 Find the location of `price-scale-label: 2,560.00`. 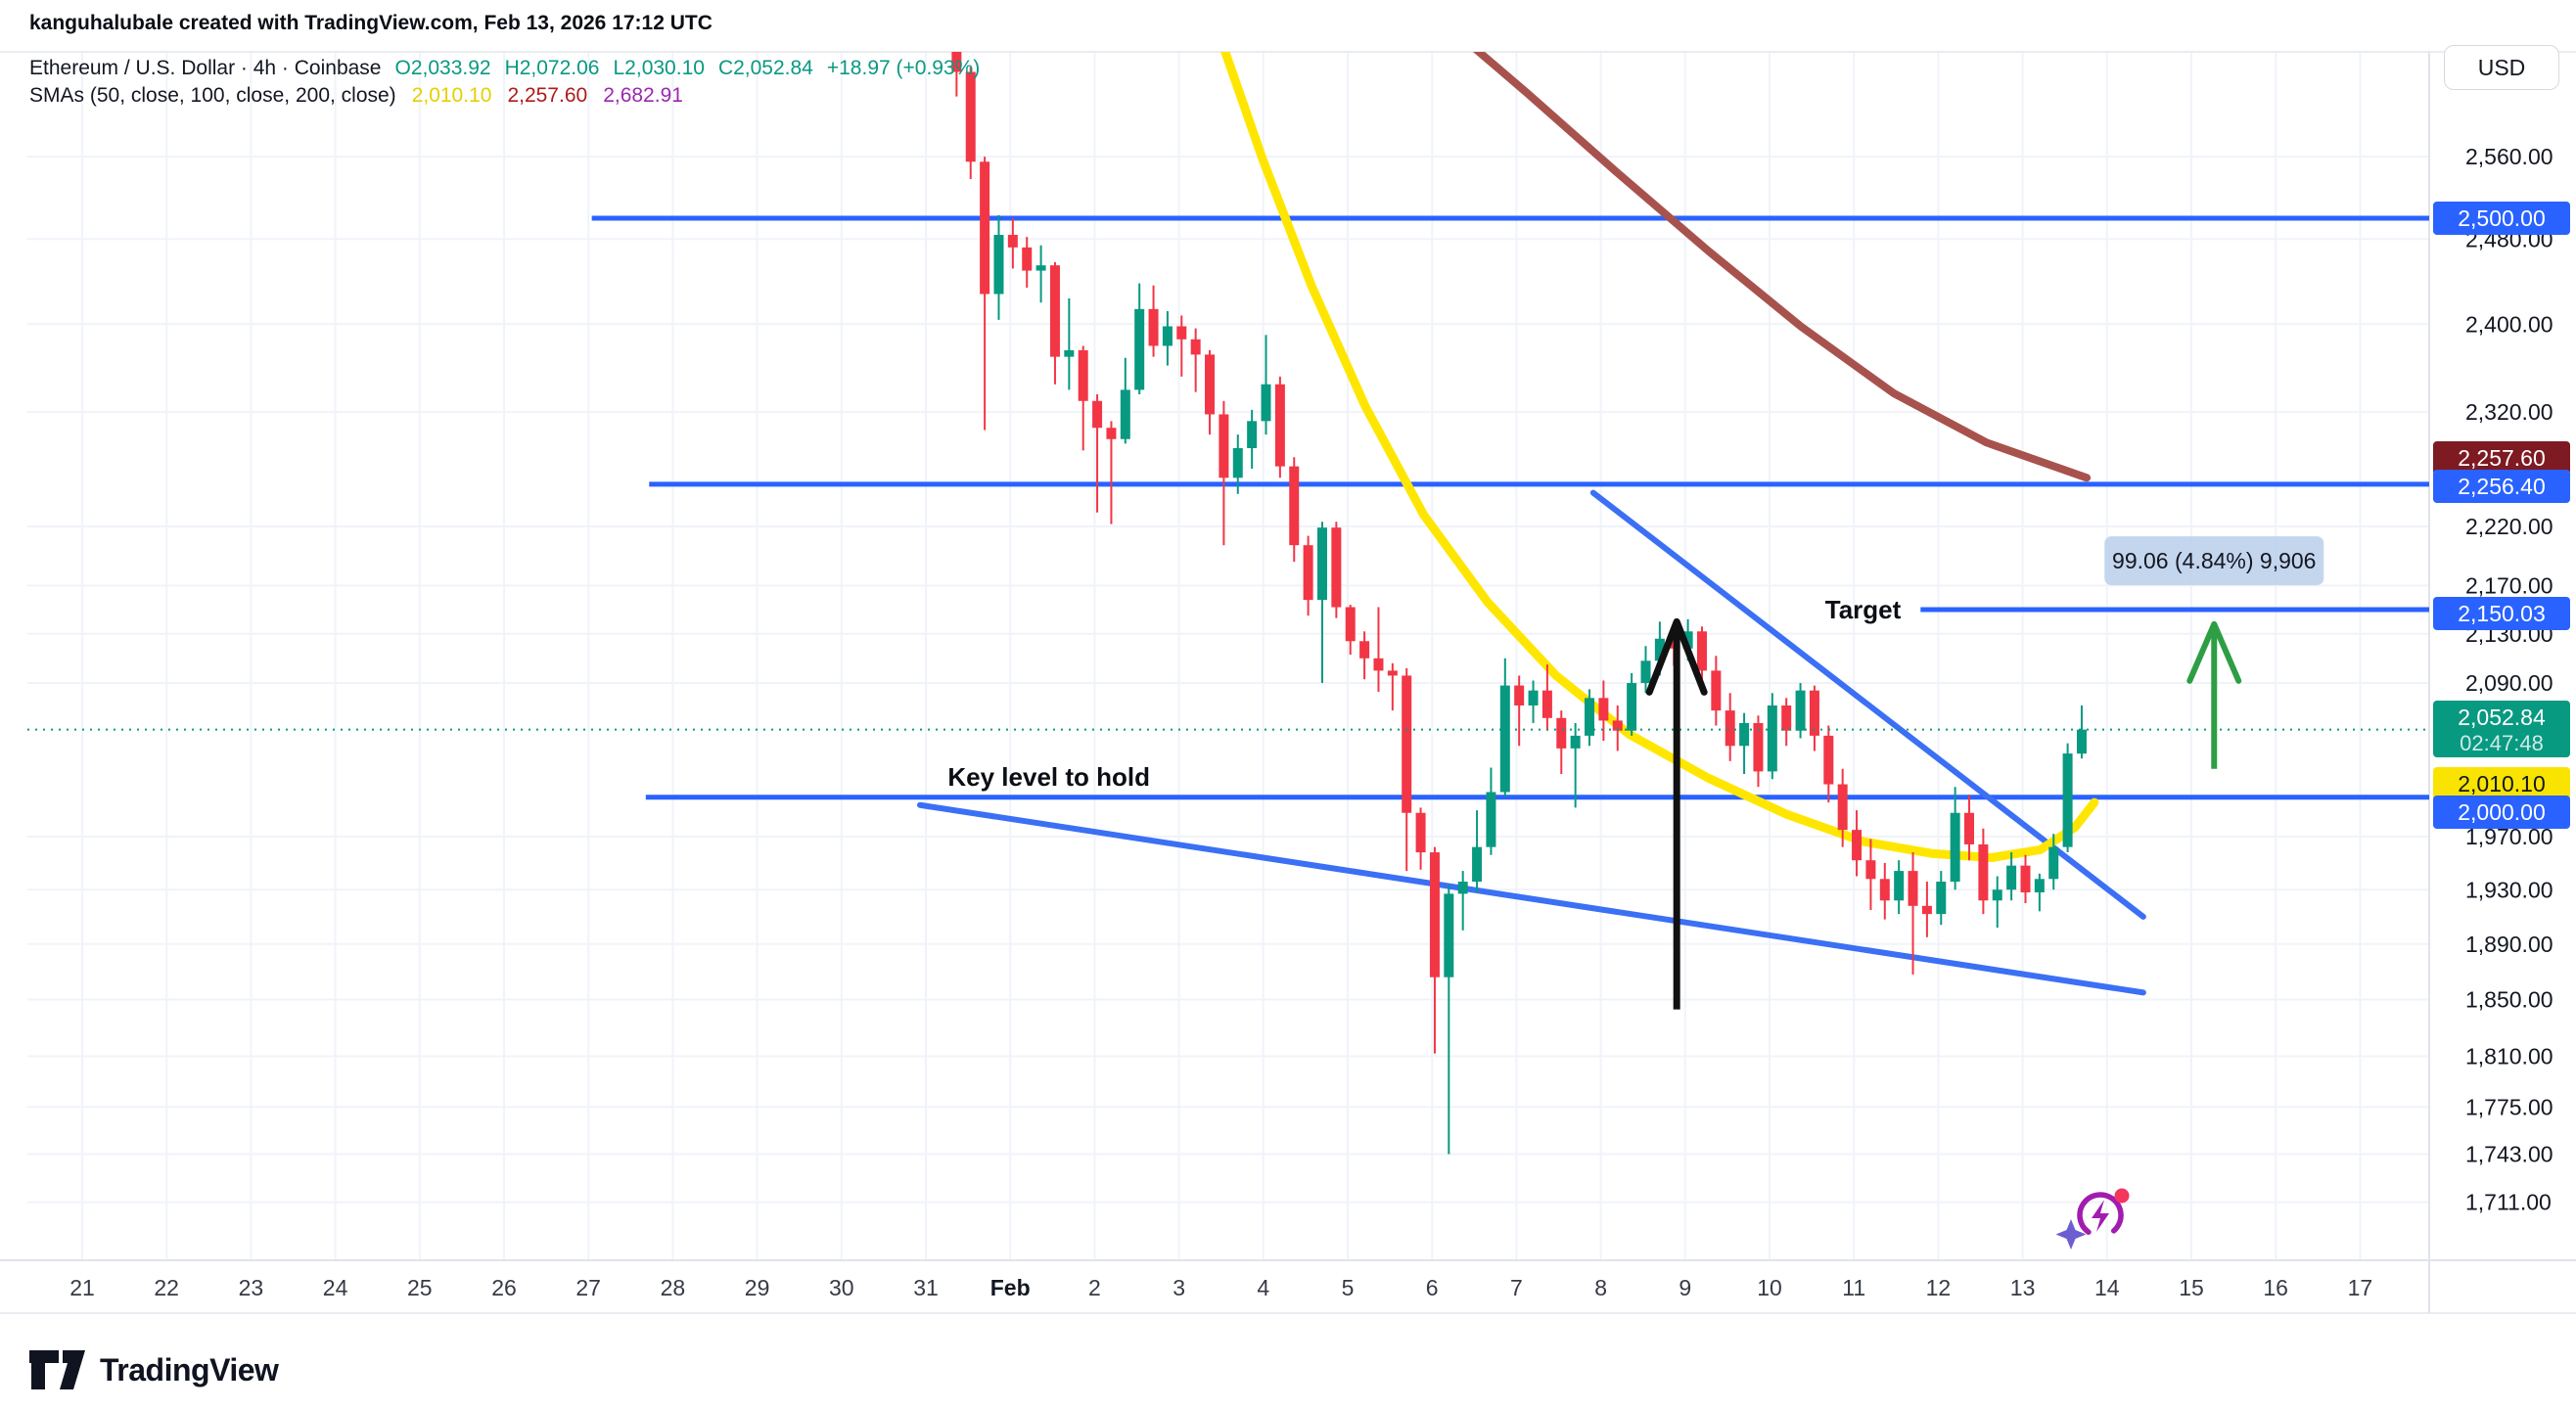

price-scale-label: 2,560.00 is located at coordinates (2509, 156).